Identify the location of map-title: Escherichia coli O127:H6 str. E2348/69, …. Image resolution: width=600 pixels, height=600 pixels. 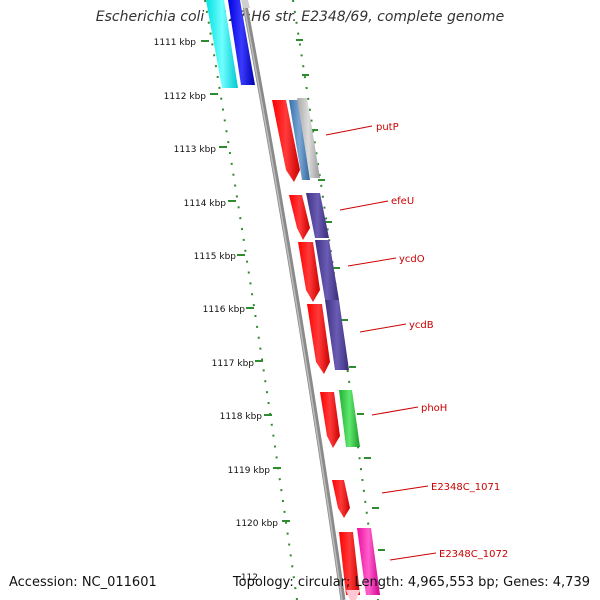
(300, 17).